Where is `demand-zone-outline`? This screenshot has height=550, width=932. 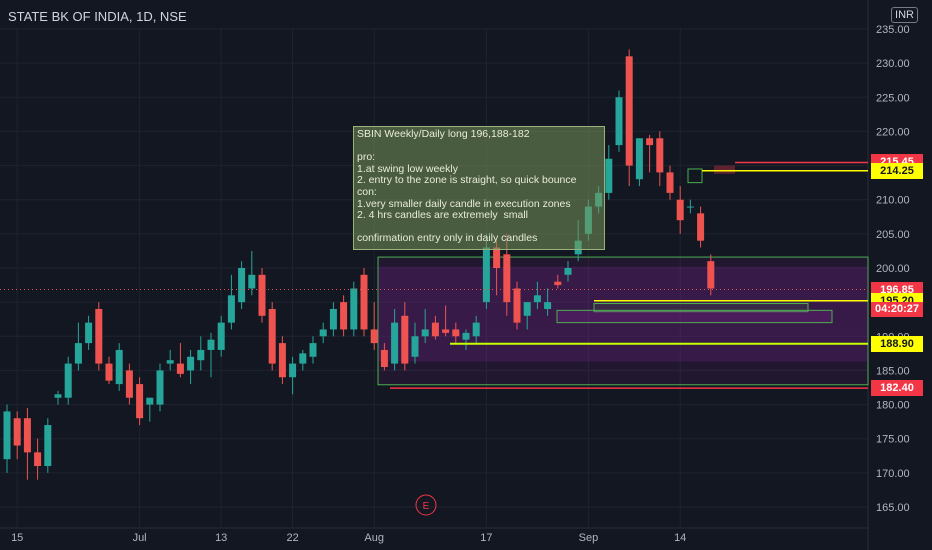 demand-zone-outline is located at coordinates (623, 321).